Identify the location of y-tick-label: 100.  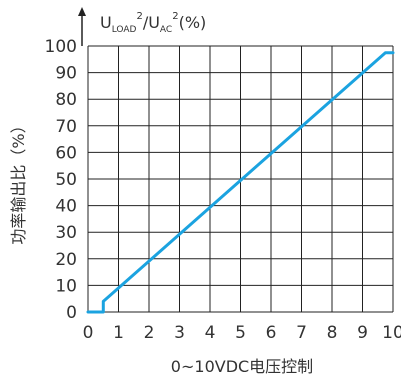
(61, 47).